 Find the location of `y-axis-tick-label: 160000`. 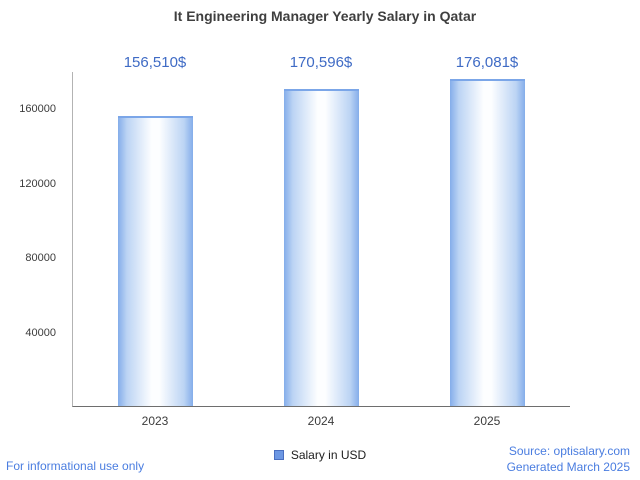

y-axis-tick-label: 160000 is located at coordinates (37, 109).